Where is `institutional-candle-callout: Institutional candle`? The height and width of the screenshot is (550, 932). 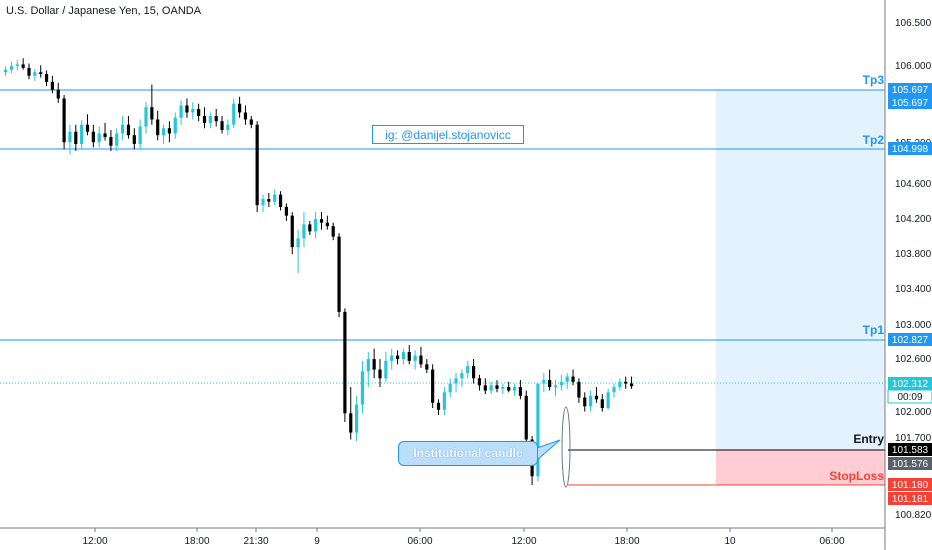 institutional-candle-callout: Institutional candle is located at coordinates (468, 453).